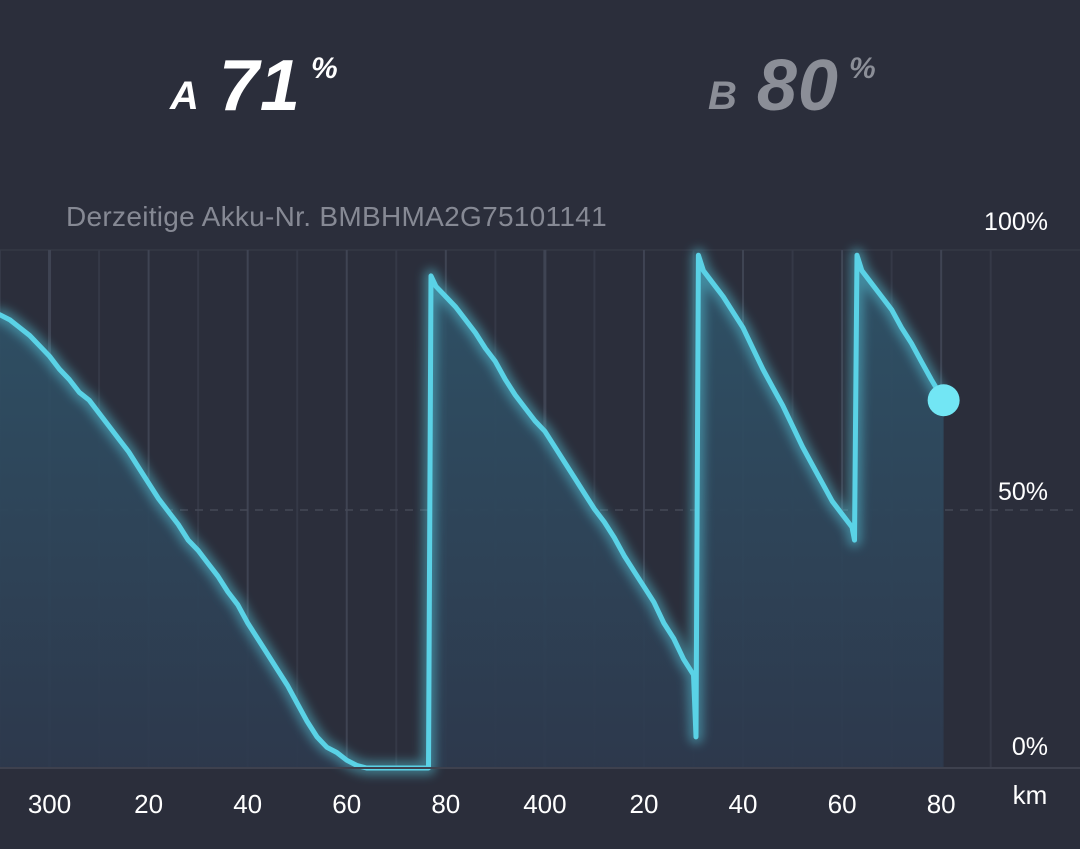 The image size is (1080, 849). Describe the element at coordinates (862, 68) in the screenshot. I see `battery-b-unit: %` at that location.